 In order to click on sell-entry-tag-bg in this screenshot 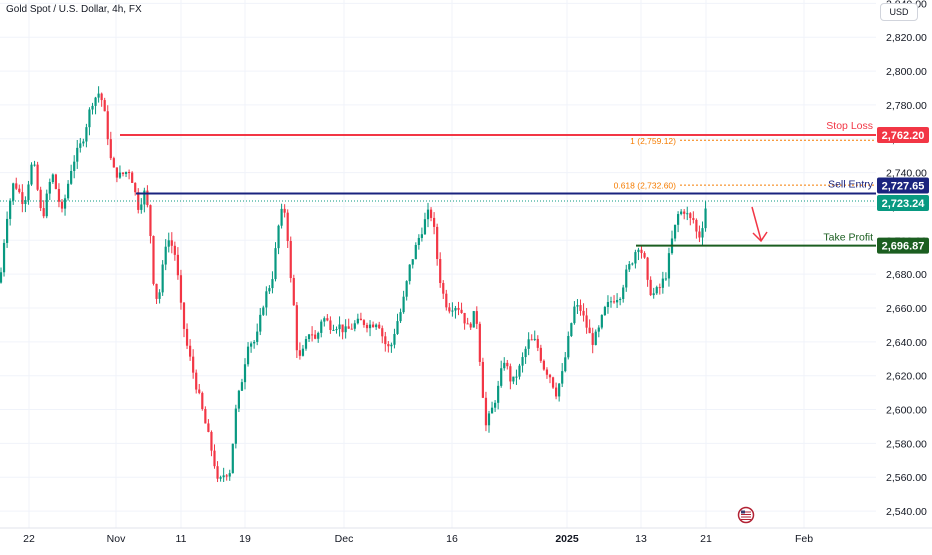, I will do `click(903, 185)`.